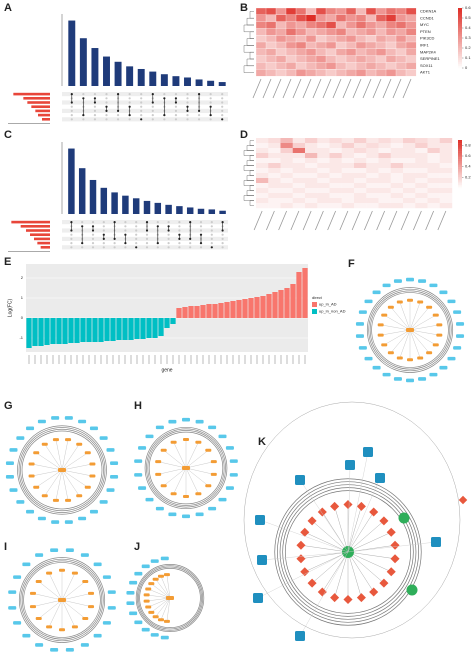 The height and width of the screenshot is (655, 474). I want to click on gene-label: SERPINE1, so click(430, 58).